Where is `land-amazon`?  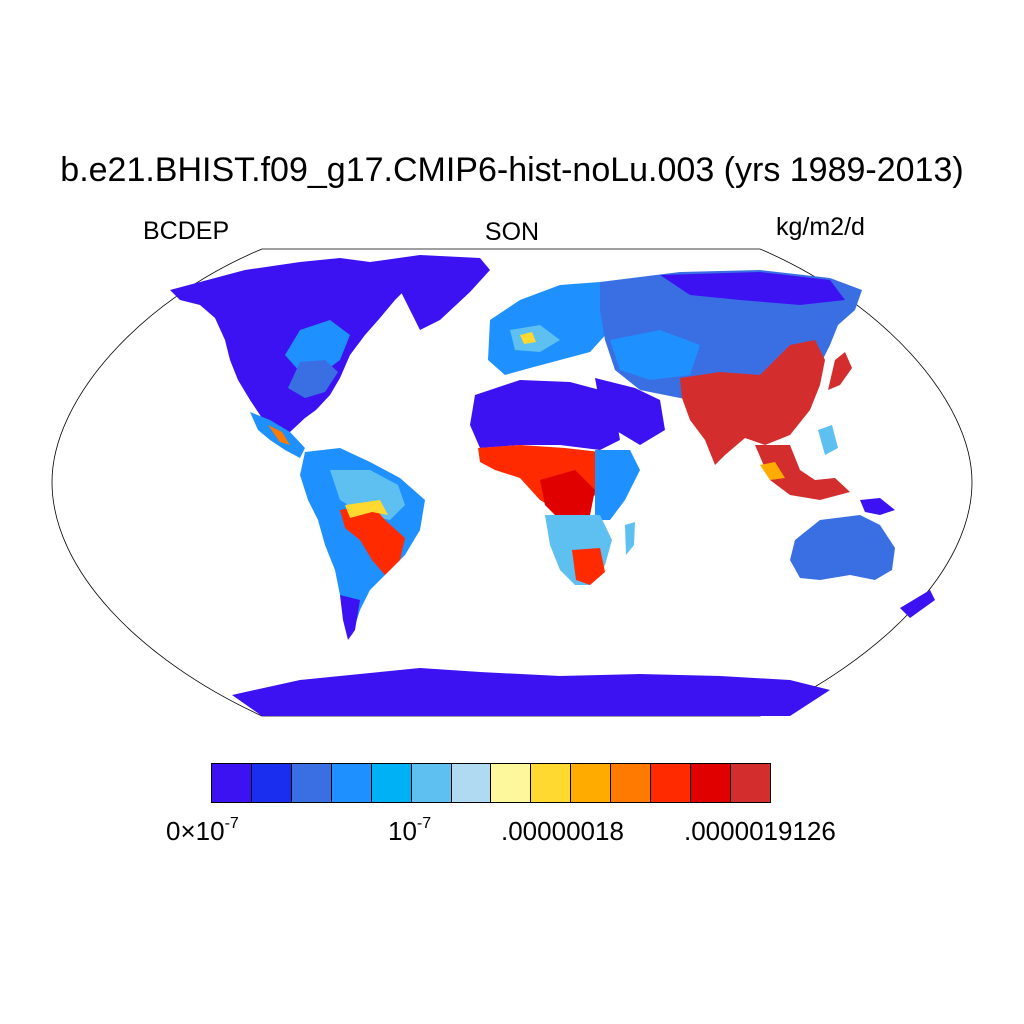
land-amazon is located at coordinates (367, 495).